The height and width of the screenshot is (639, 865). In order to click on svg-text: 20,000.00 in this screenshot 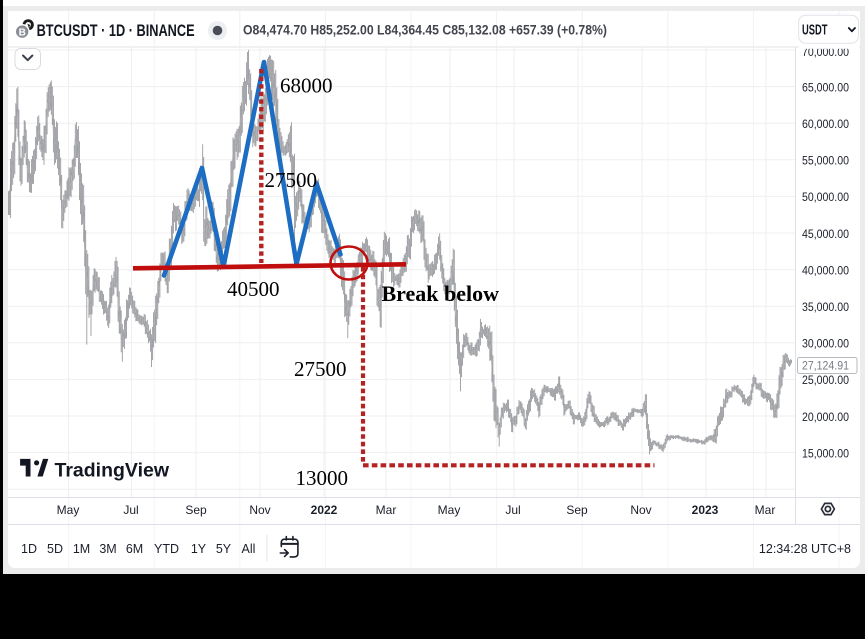, I will do `click(825, 418)`.